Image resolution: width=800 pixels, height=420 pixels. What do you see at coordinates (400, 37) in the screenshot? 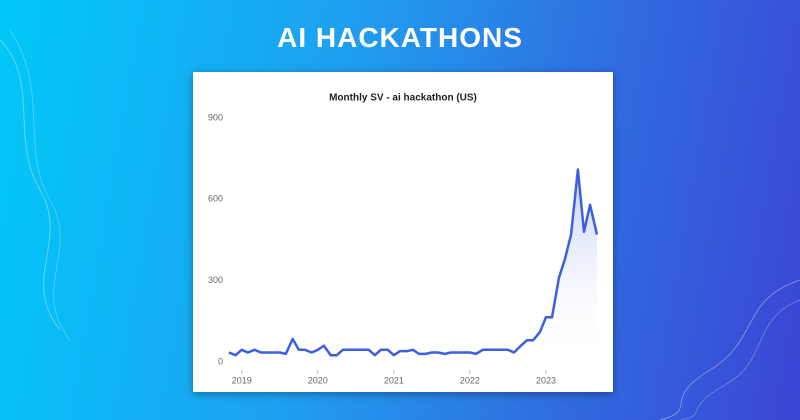
I see `page-title: AI HACKATHONS` at bounding box center [400, 37].